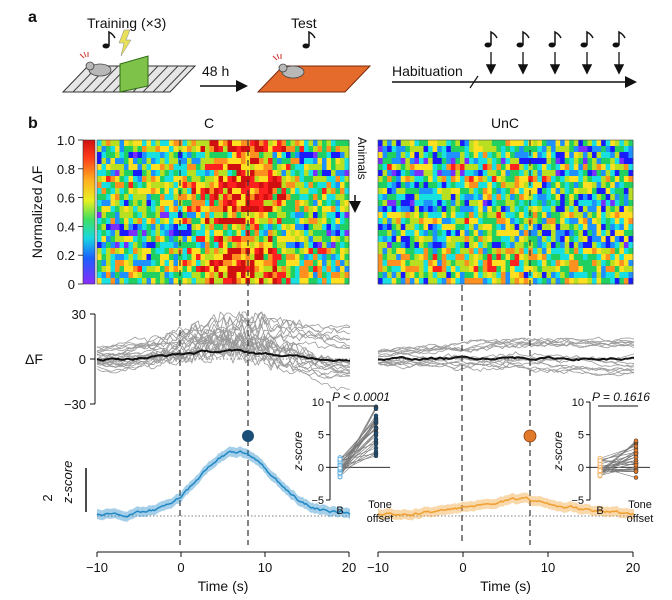 This screenshot has height=600, width=672. I want to click on delta-f-ytick: 30, so click(79, 314).